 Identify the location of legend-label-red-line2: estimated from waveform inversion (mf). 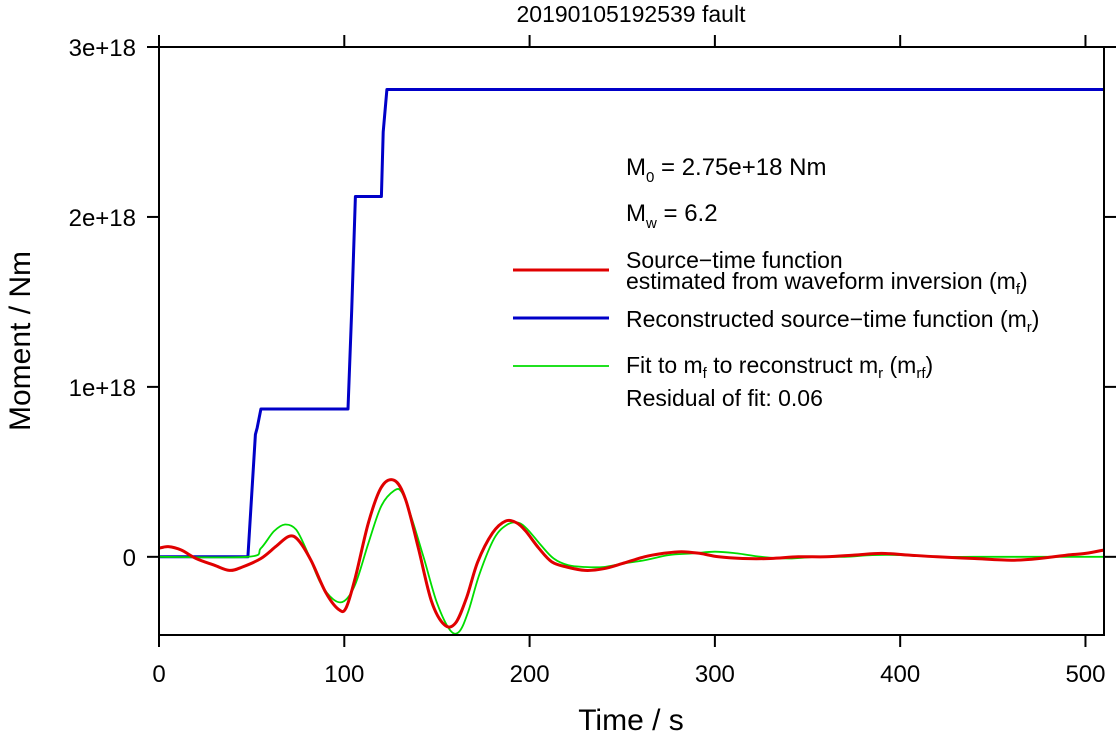
(827, 283).